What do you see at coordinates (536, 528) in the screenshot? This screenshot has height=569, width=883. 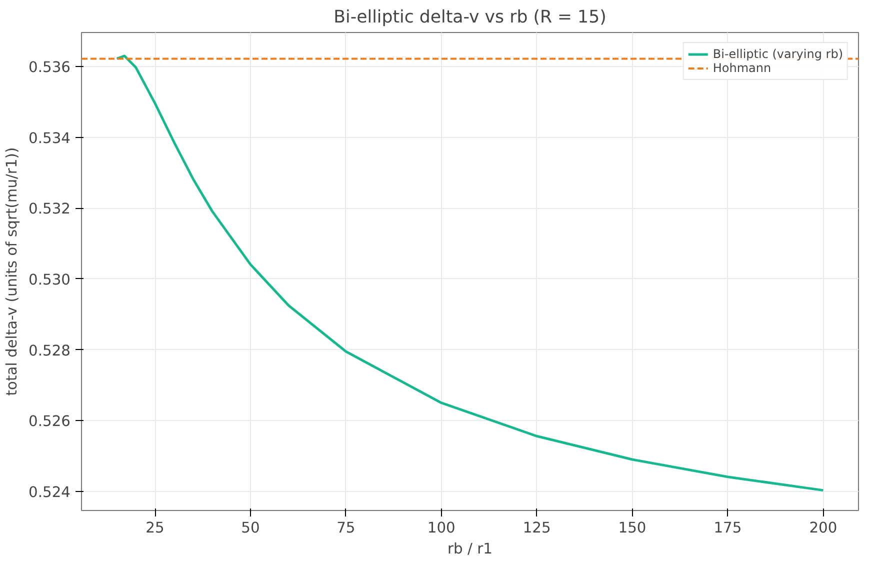 I see `x-tick-label: 125` at bounding box center [536, 528].